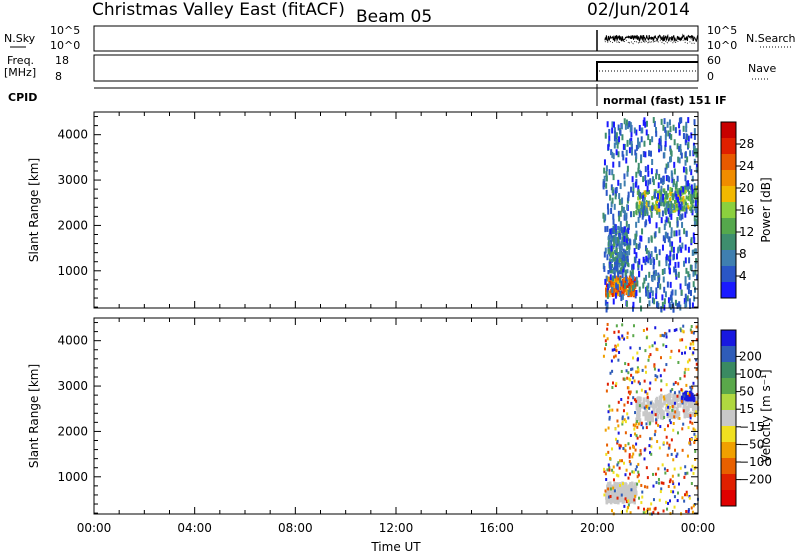 This screenshot has width=800, height=558. Describe the element at coordinates (766, 209) in the screenshot. I see `power-colorbar-label: Power [dB]` at that location.